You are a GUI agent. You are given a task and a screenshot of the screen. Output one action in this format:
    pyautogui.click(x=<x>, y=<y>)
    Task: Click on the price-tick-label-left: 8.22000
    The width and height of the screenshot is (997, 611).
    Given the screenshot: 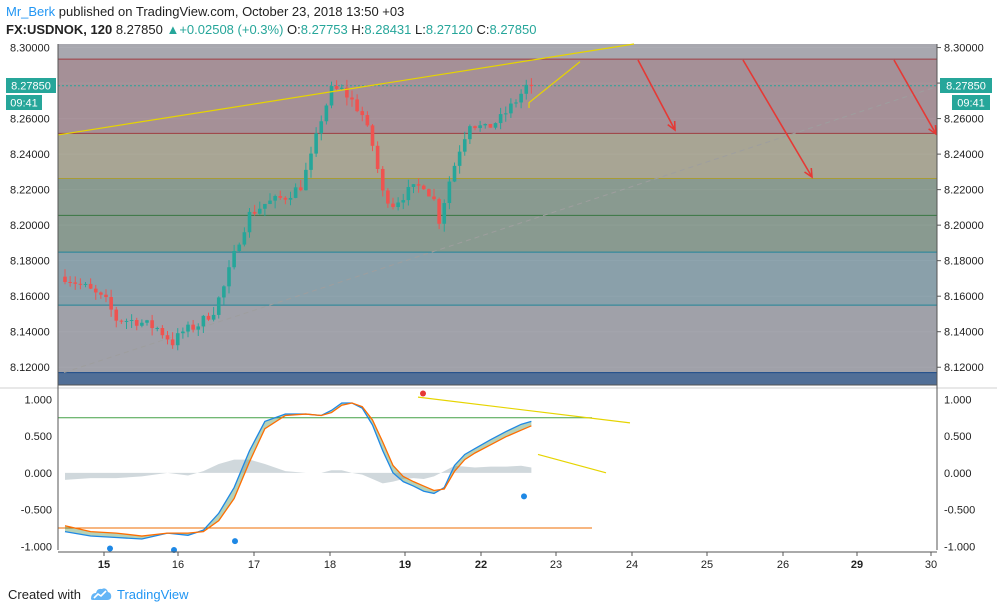 What is the action you would take?
    pyautogui.click(x=30, y=191)
    